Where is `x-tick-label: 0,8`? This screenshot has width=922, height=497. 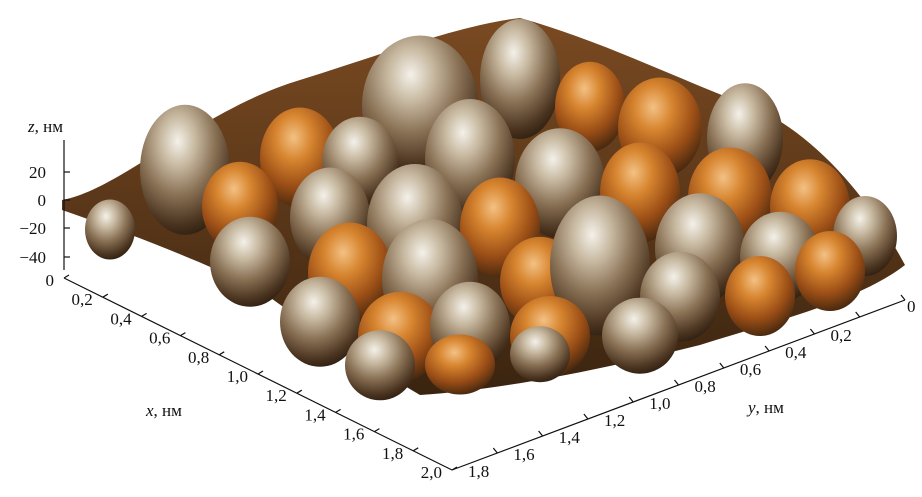
x-tick-label: 0,8 is located at coordinates (198, 357).